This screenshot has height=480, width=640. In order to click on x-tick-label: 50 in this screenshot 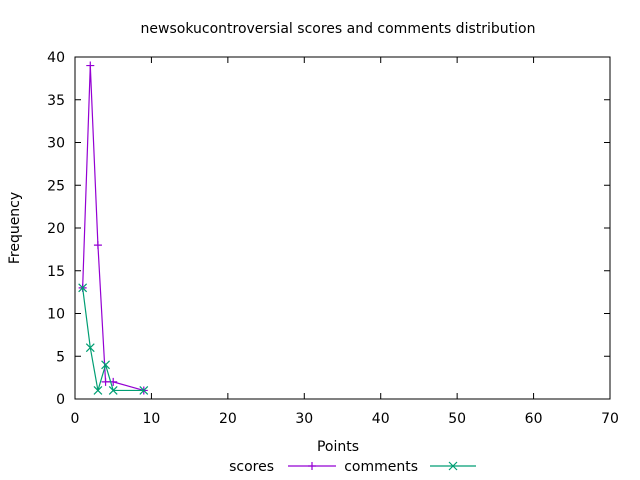, I will do `click(457, 419)`.